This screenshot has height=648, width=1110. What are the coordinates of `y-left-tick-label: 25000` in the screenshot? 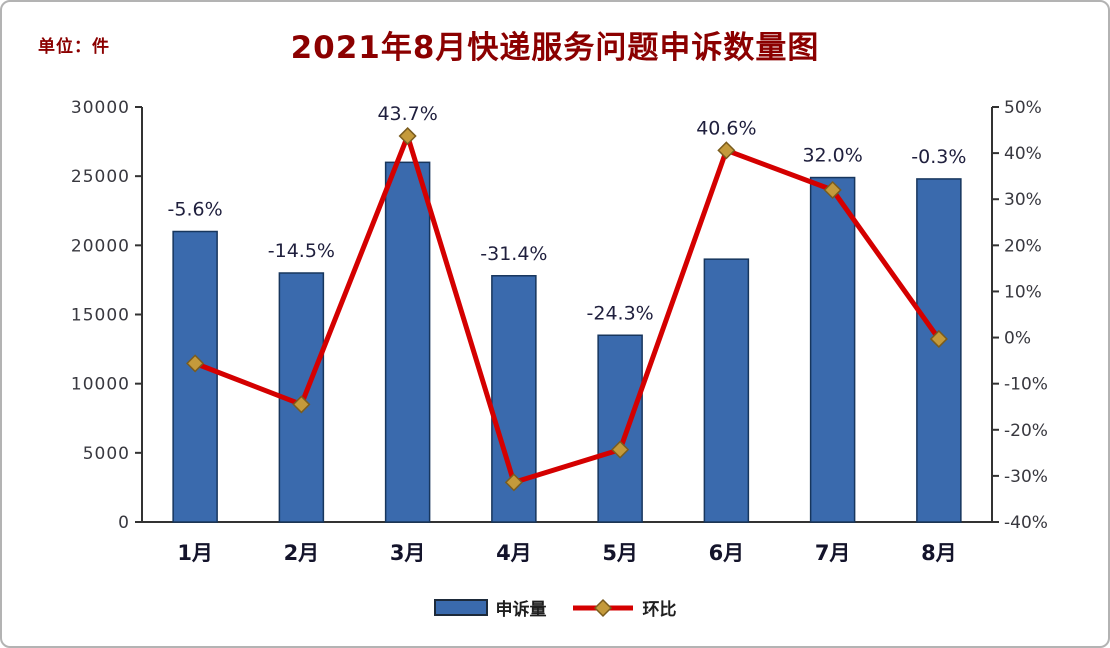 It's located at (100, 177).